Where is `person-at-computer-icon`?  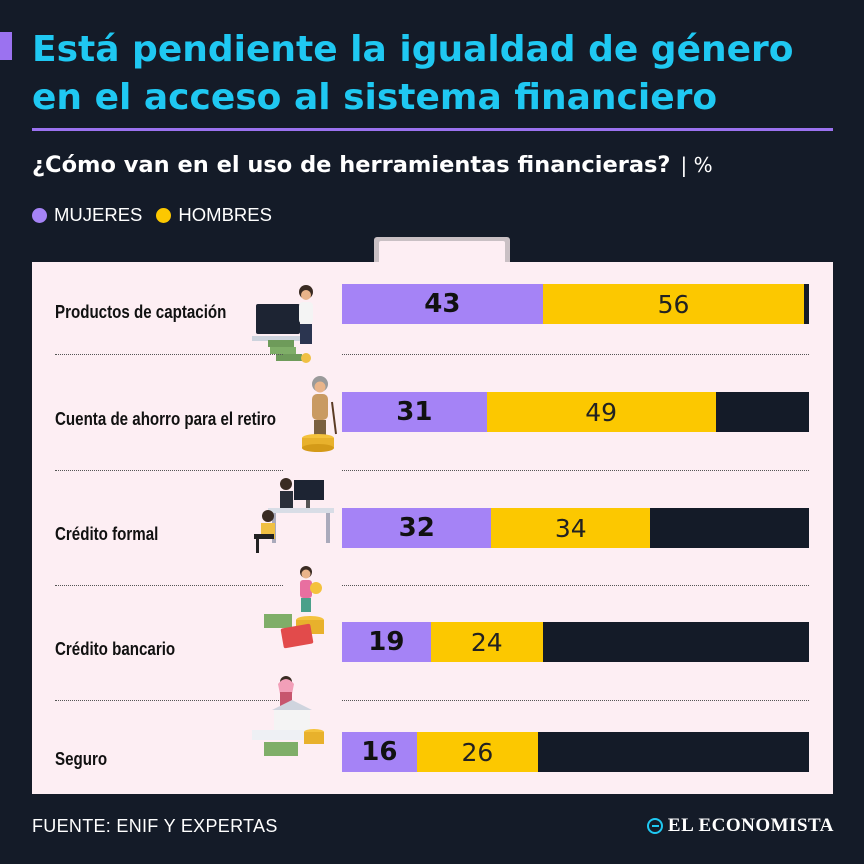 person-at-computer-icon is located at coordinates (293, 323).